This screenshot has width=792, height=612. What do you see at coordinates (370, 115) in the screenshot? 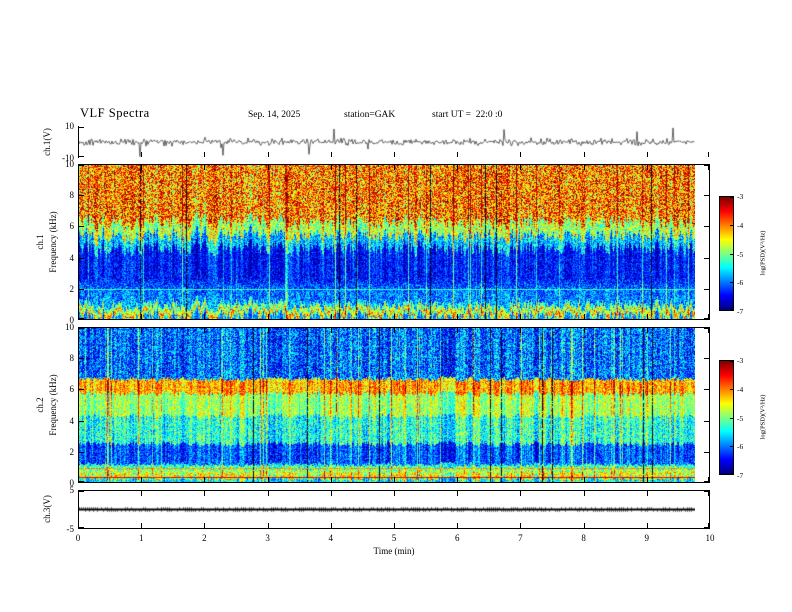
I see `header-station: station=GAK` at bounding box center [370, 115].